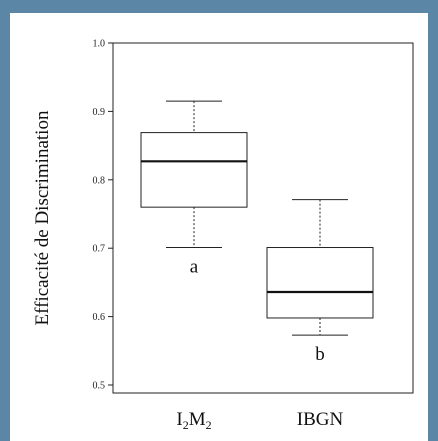 The image size is (438, 441). Describe the element at coordinates (186, 425) in the screenshot. I see `x-label-0-sub: 2` at that location.